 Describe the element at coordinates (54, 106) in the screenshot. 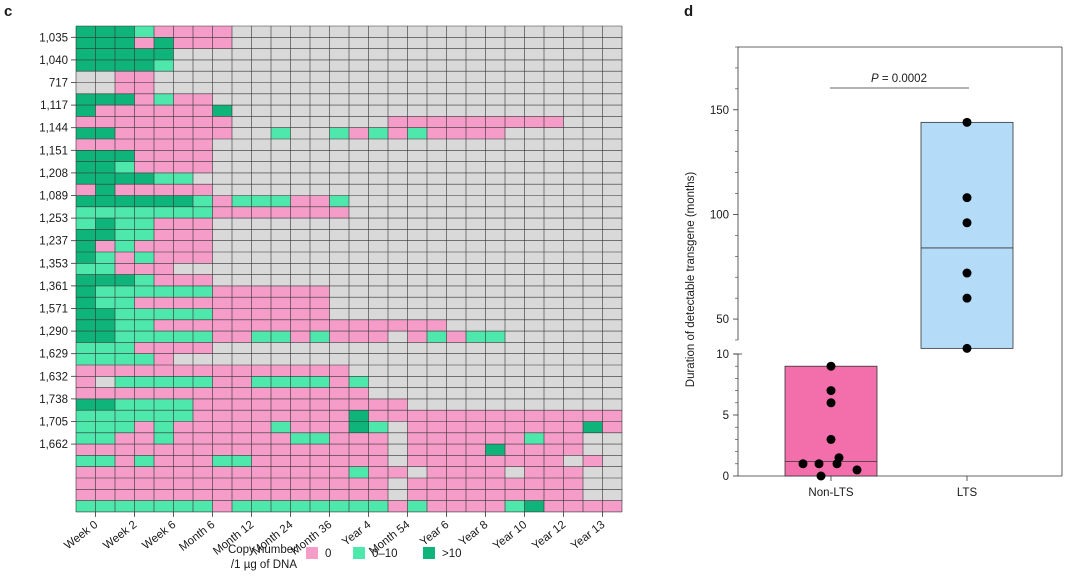

I see `row-label: 1,117` at that location.